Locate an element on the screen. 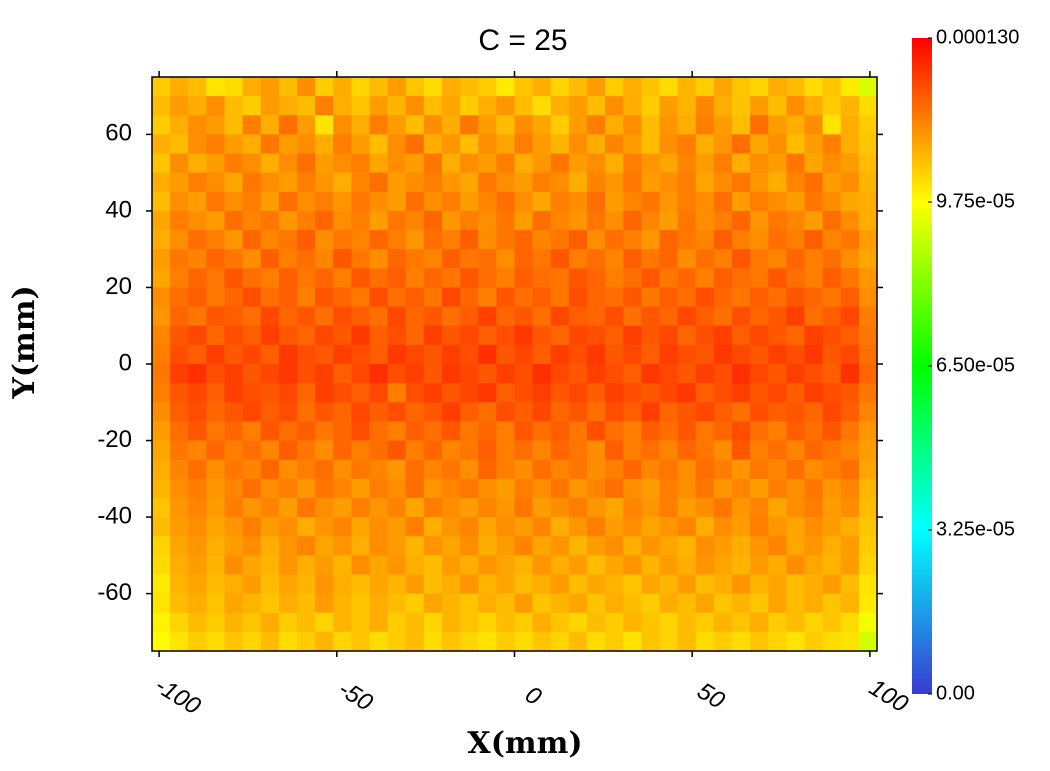  y-tick-label: 0 is located at coordinates (125, 362).